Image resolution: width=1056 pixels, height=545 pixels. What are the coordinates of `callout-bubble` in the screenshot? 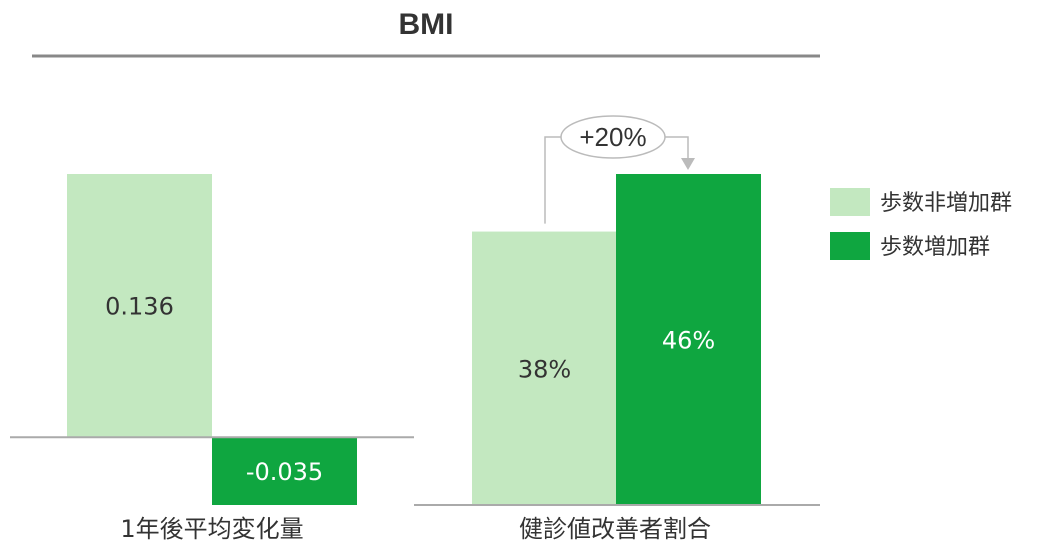 It's located at (613, 137).